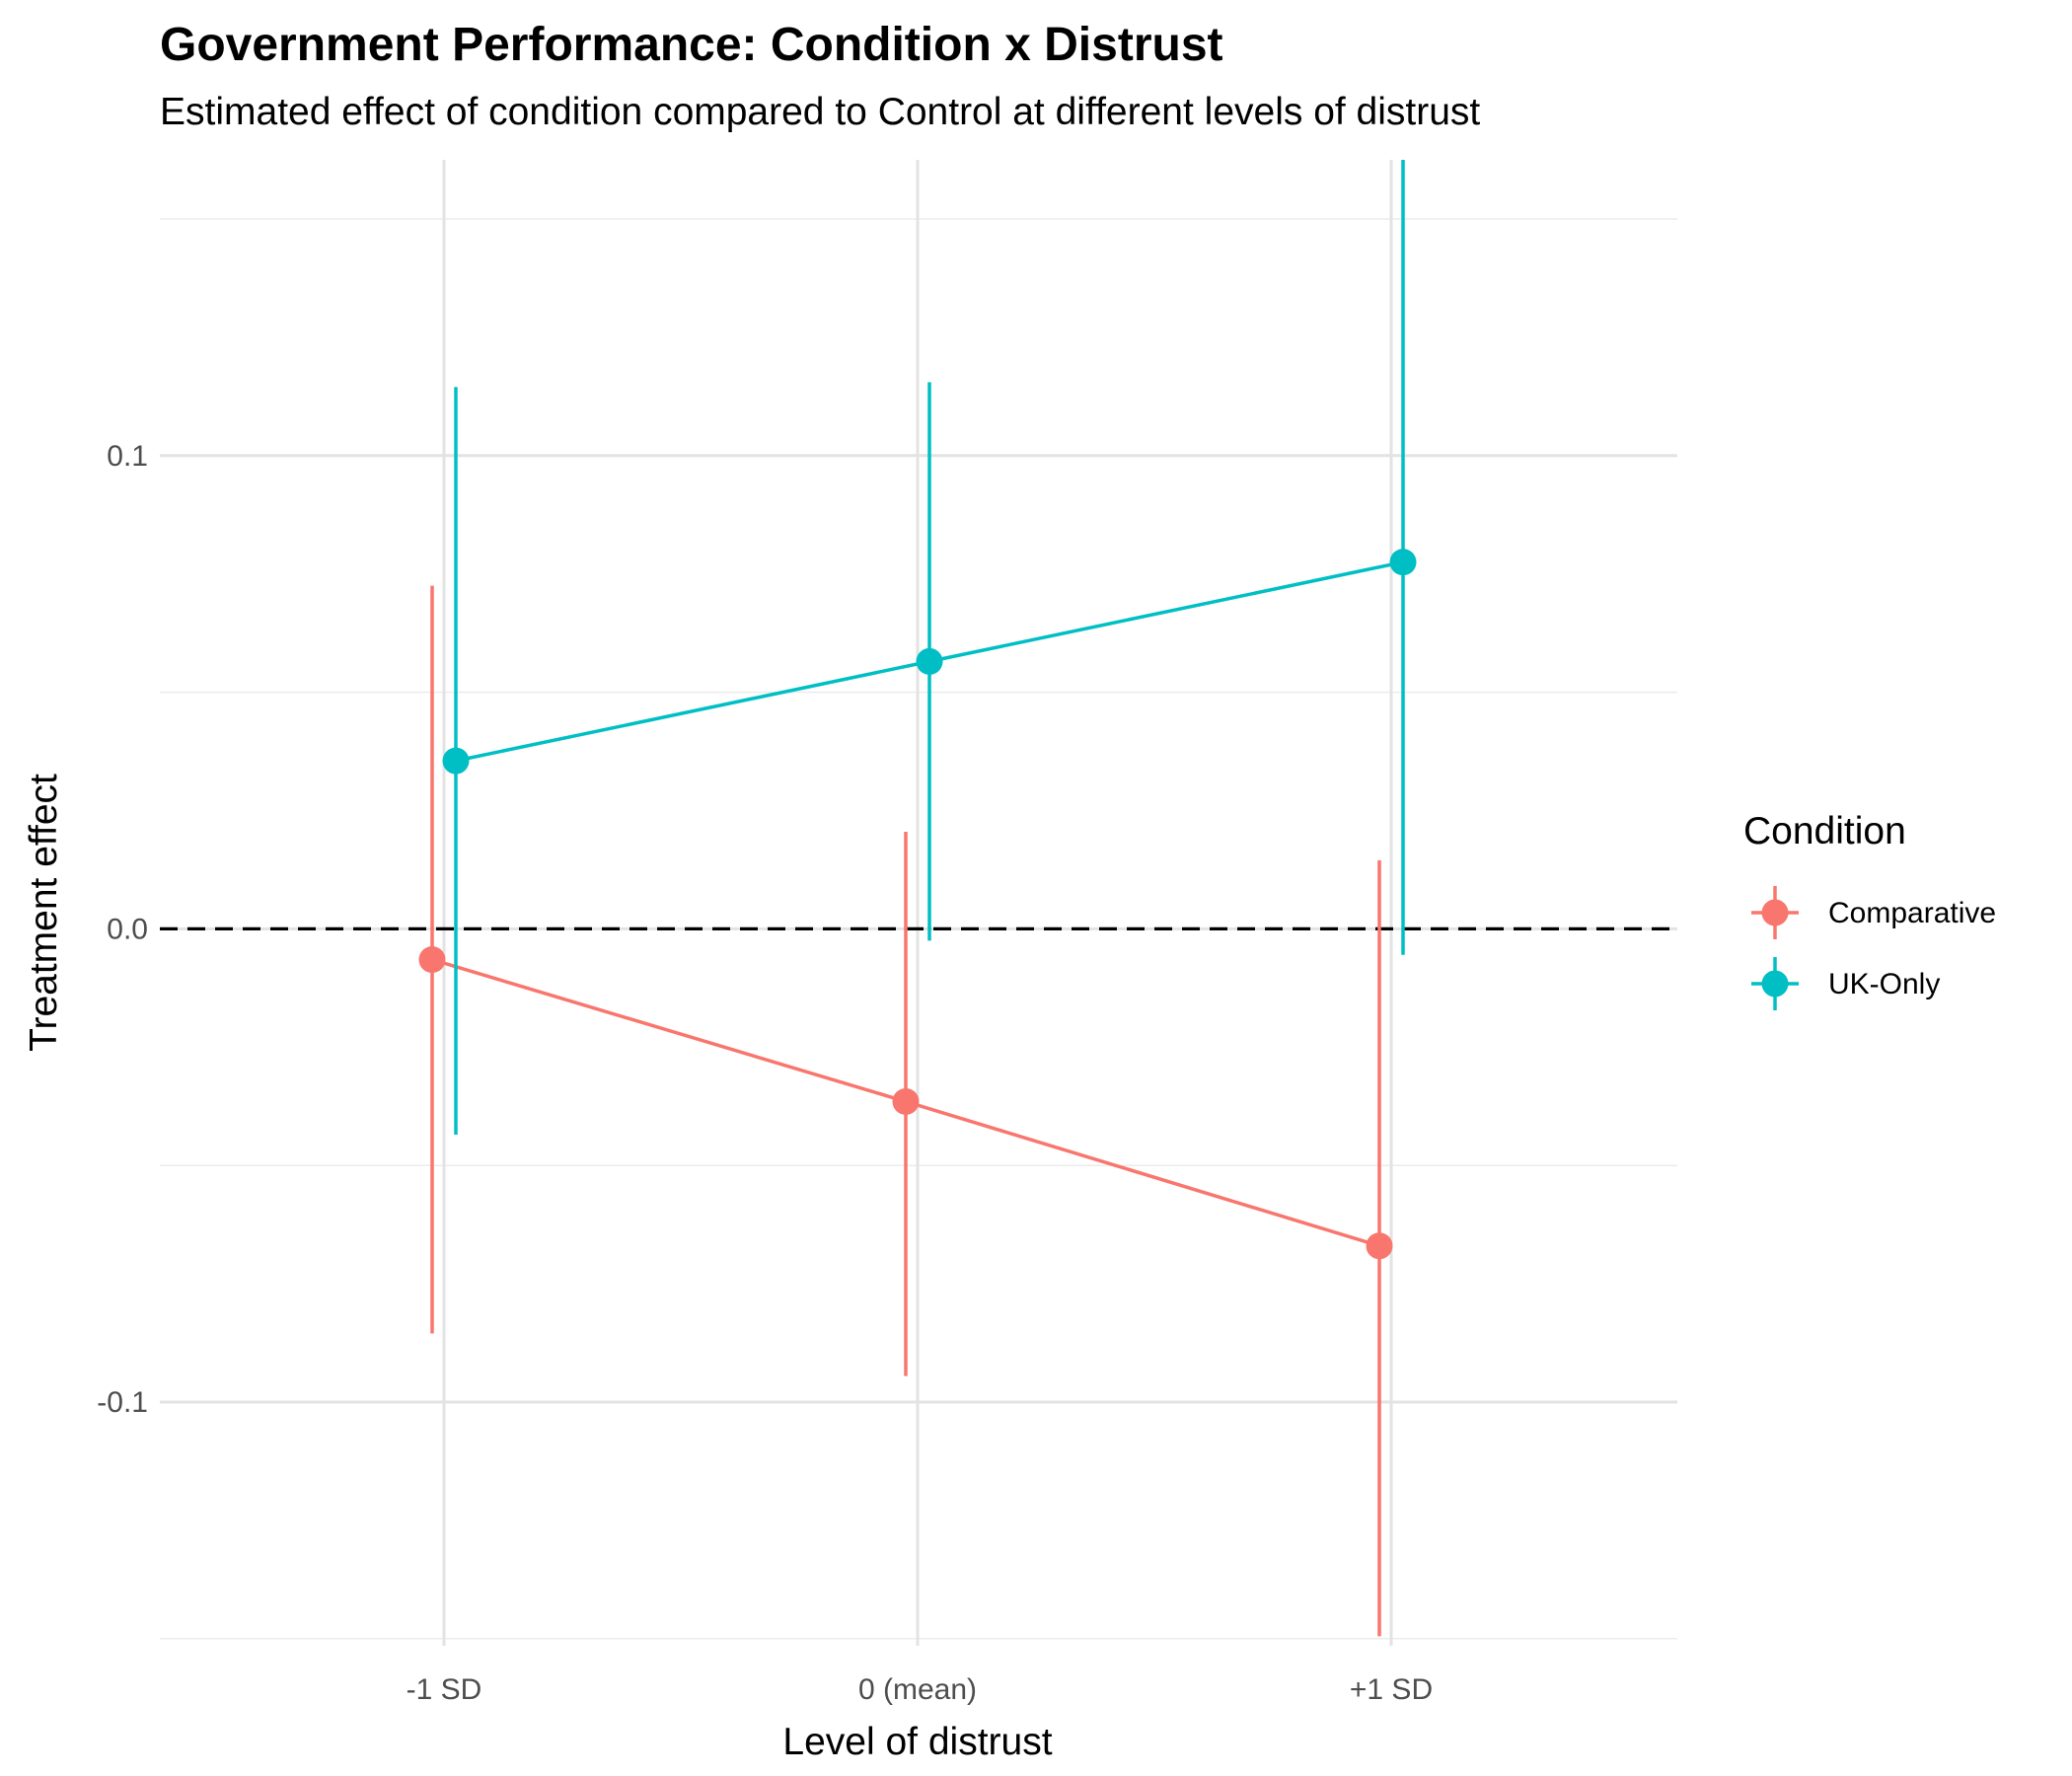 This screenshot has height=1776, width=2072. Describe the element at coordinates (444, 1690) in the screenshot. I see `x-tick-label: -1 SD` at that location.